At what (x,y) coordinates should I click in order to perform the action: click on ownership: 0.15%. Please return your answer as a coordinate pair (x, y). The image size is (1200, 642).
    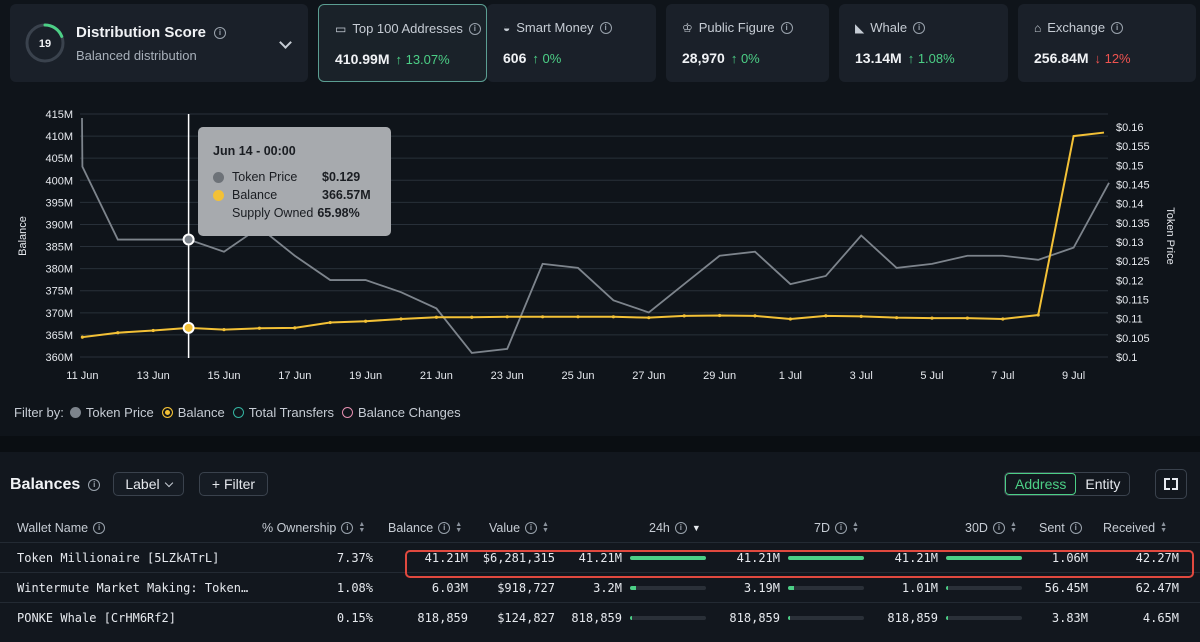
    Looking at the image, I should click on (354, 618).